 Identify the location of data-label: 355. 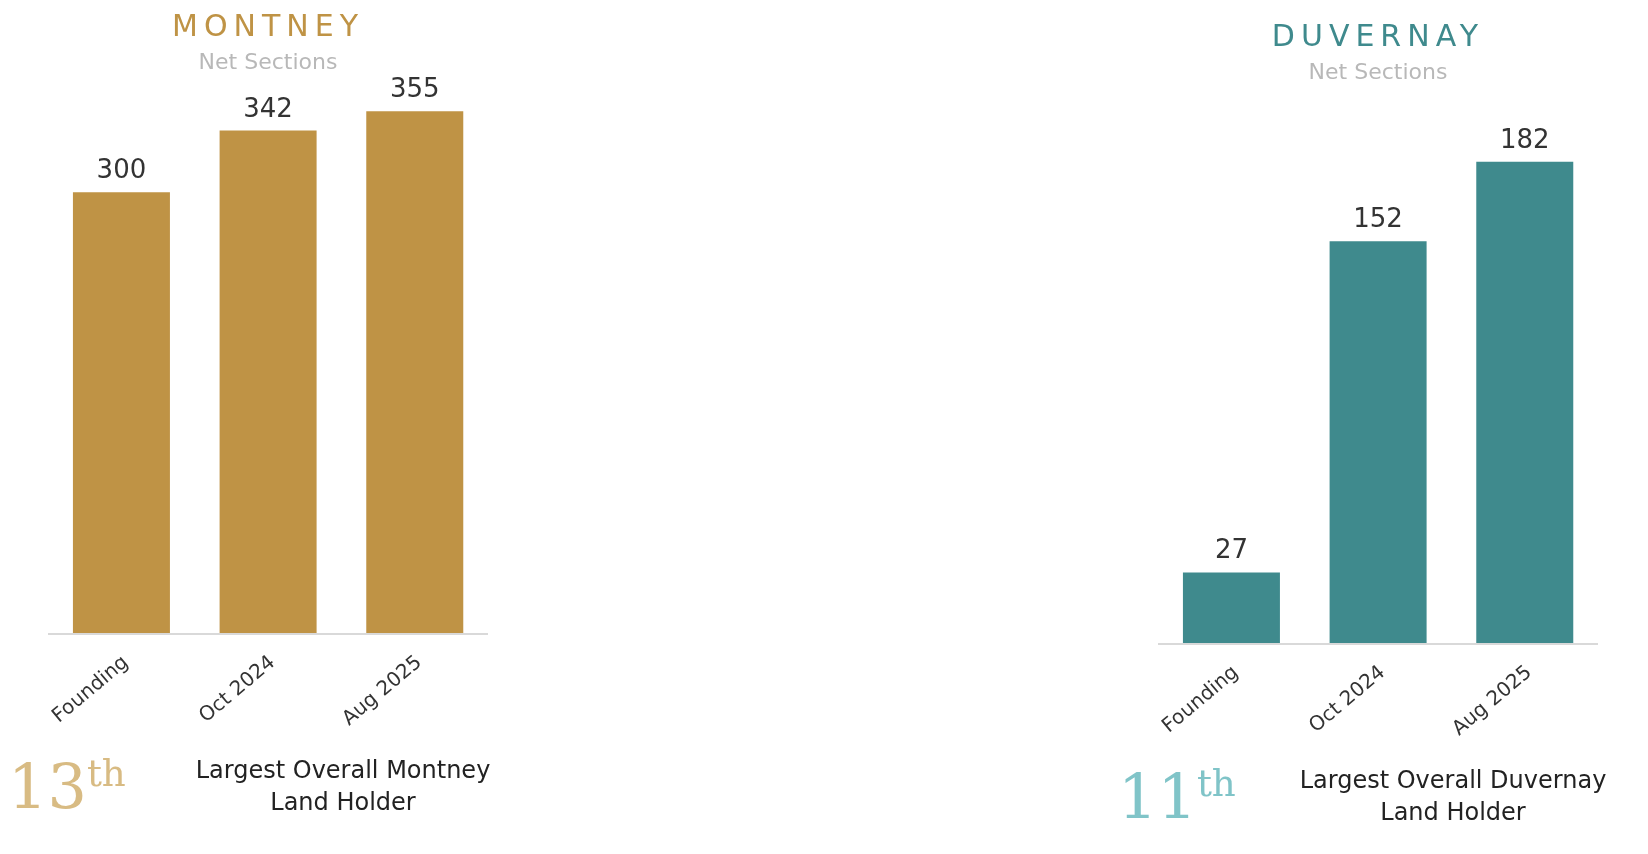
(414, 88).